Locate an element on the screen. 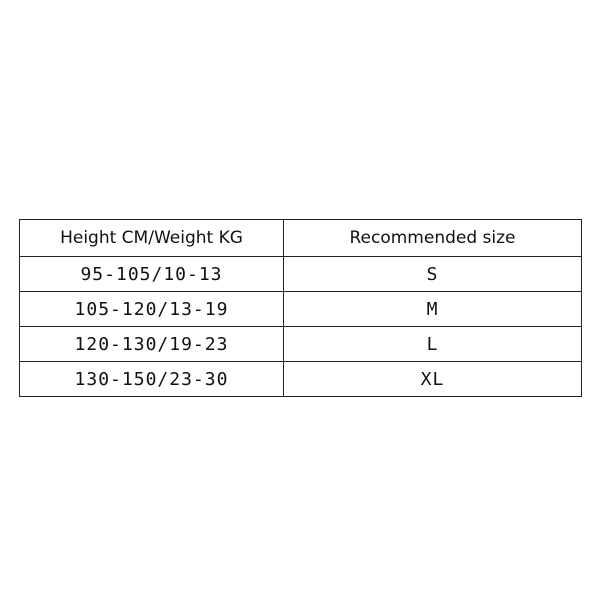 The width and height of the screenshot is (600, 600). header-cell: Recommended size is located at coordinates (432, 238).